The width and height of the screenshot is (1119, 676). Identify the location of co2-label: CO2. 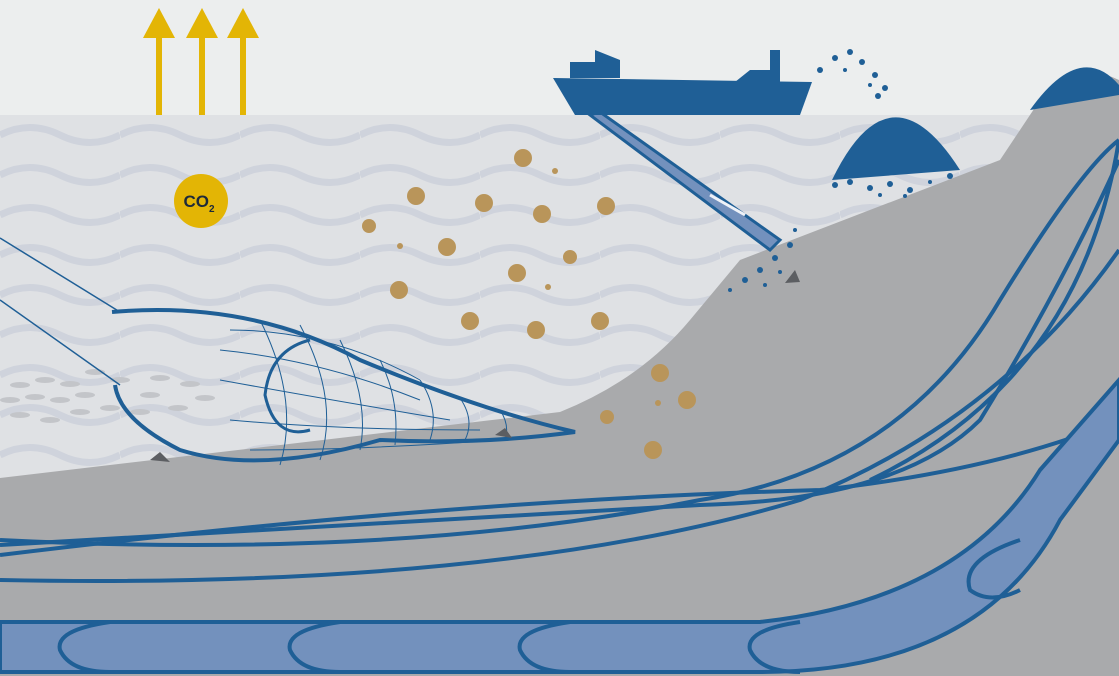
(199, 203).